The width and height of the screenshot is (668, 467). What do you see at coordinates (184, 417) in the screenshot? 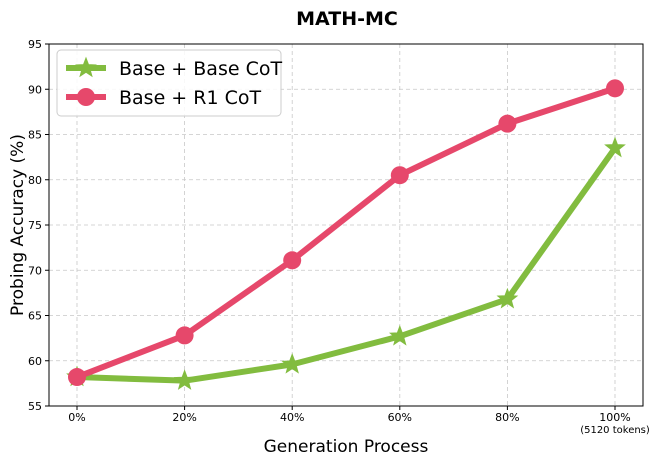
I see `x-tick-label: 20%` at bounding box center [184, 417].